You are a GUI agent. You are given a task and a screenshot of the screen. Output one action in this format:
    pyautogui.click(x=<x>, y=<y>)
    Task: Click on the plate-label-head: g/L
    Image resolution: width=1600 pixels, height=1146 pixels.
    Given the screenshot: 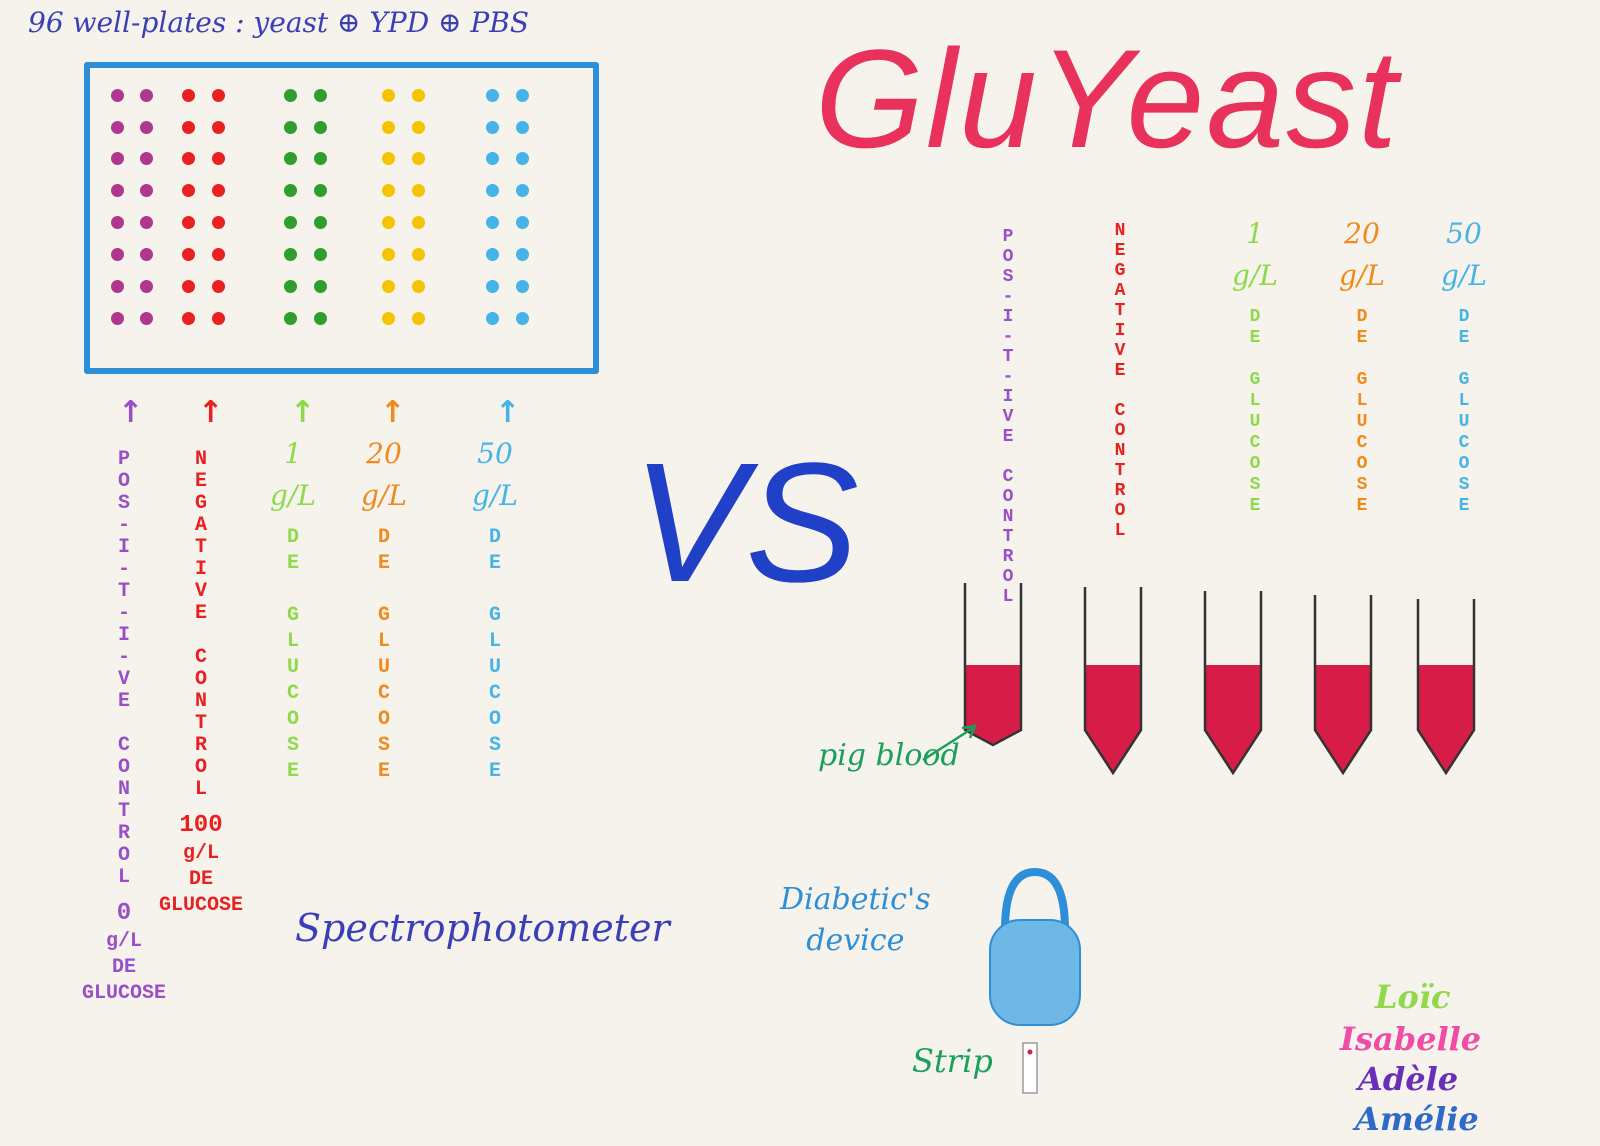 What is the action you would take?
    pyautogui.click(x=293, y=495)
    